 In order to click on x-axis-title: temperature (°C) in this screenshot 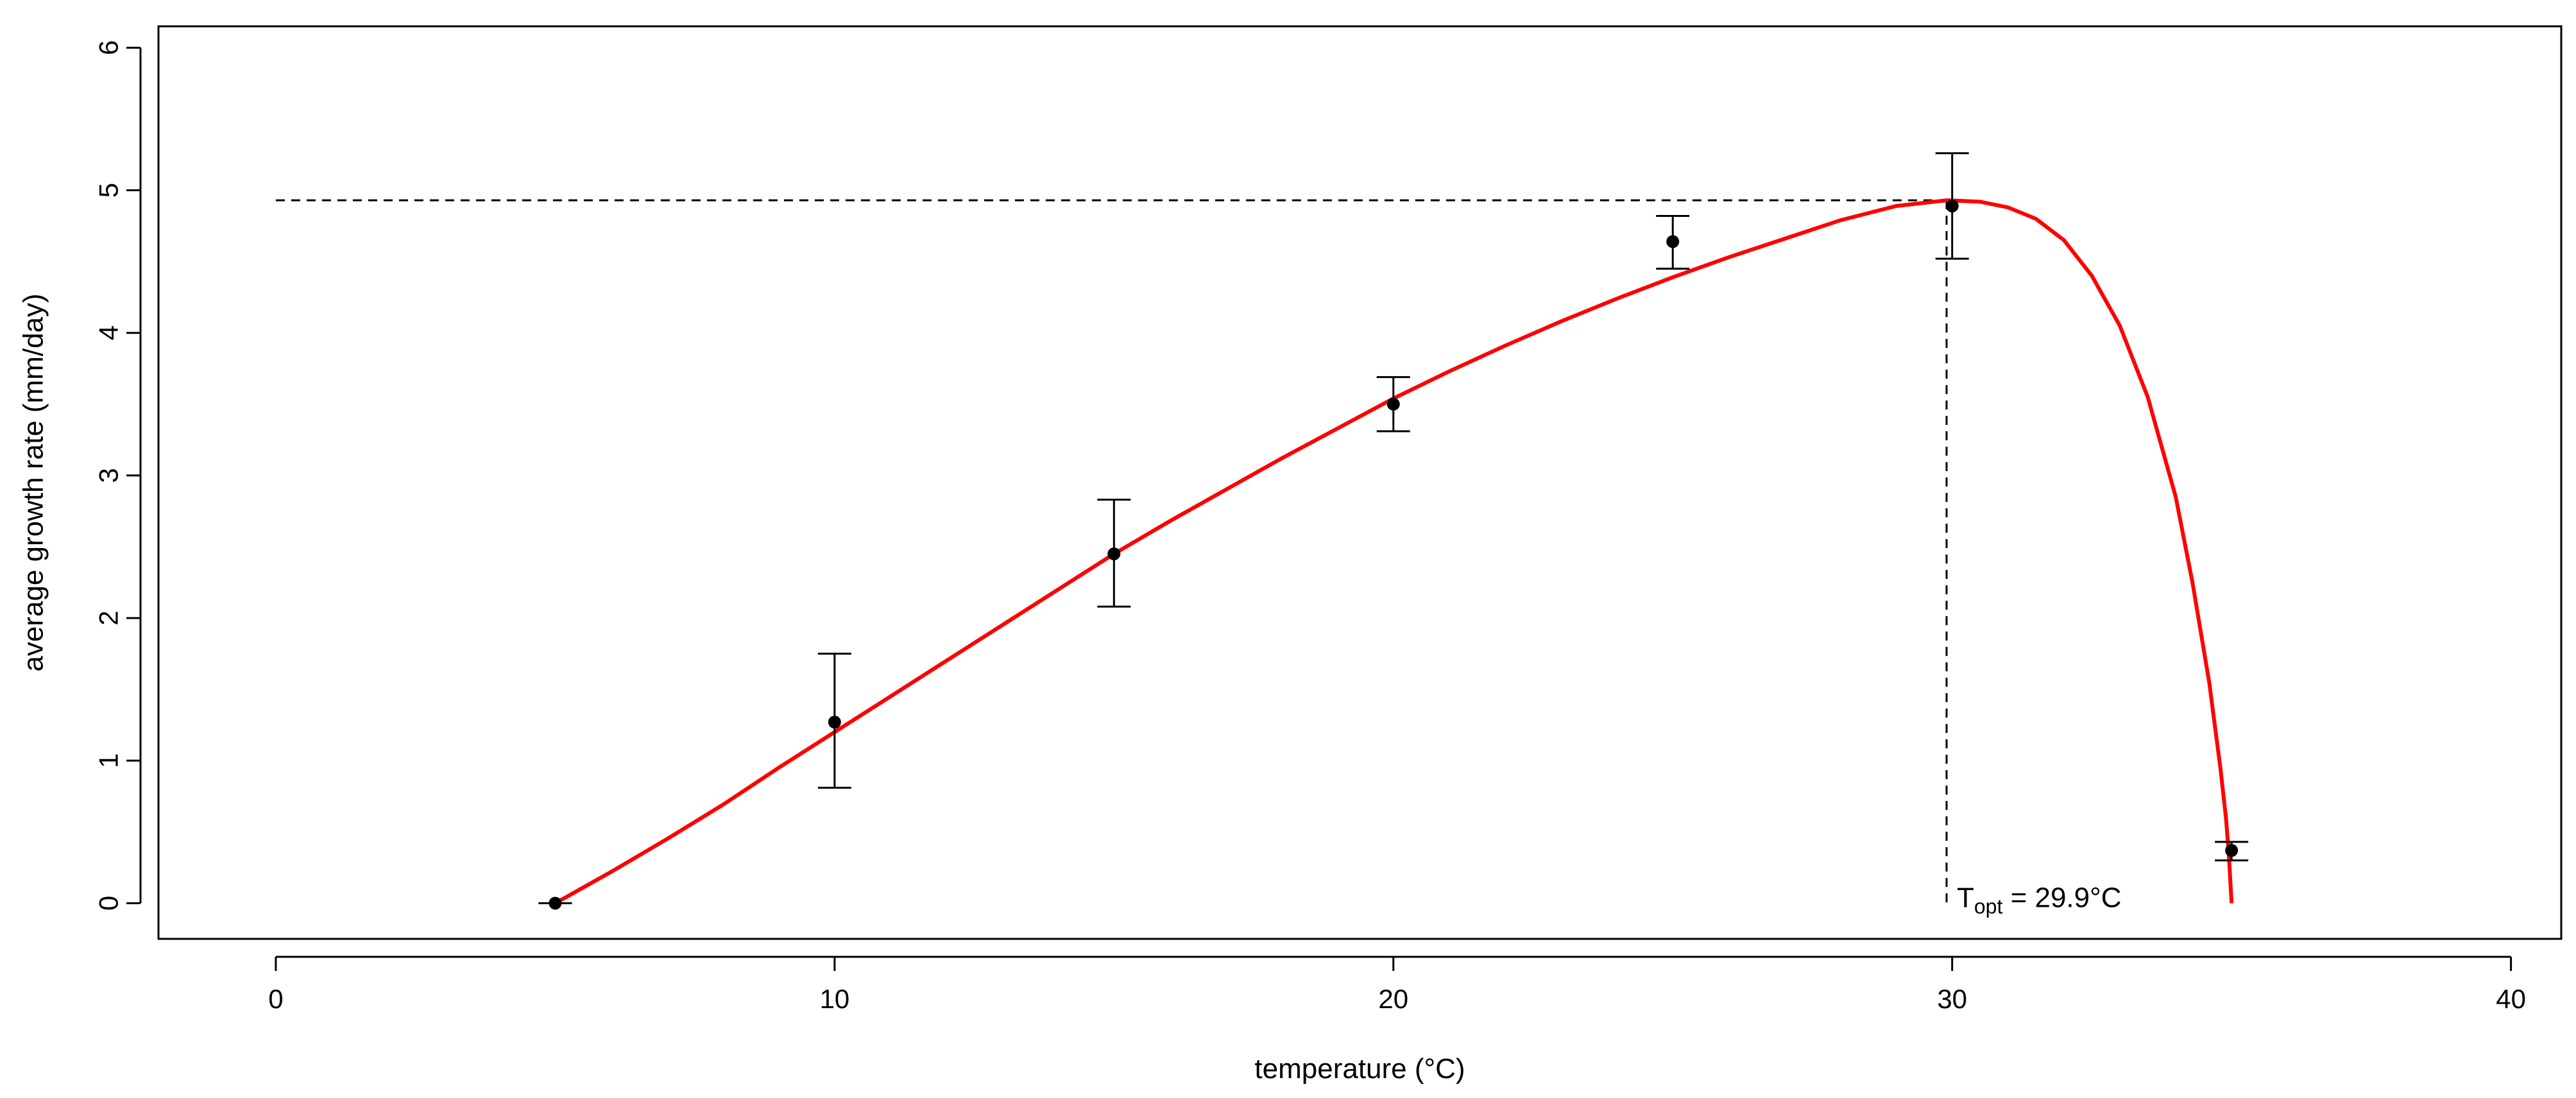, I will do `click(1359, 1069)`.